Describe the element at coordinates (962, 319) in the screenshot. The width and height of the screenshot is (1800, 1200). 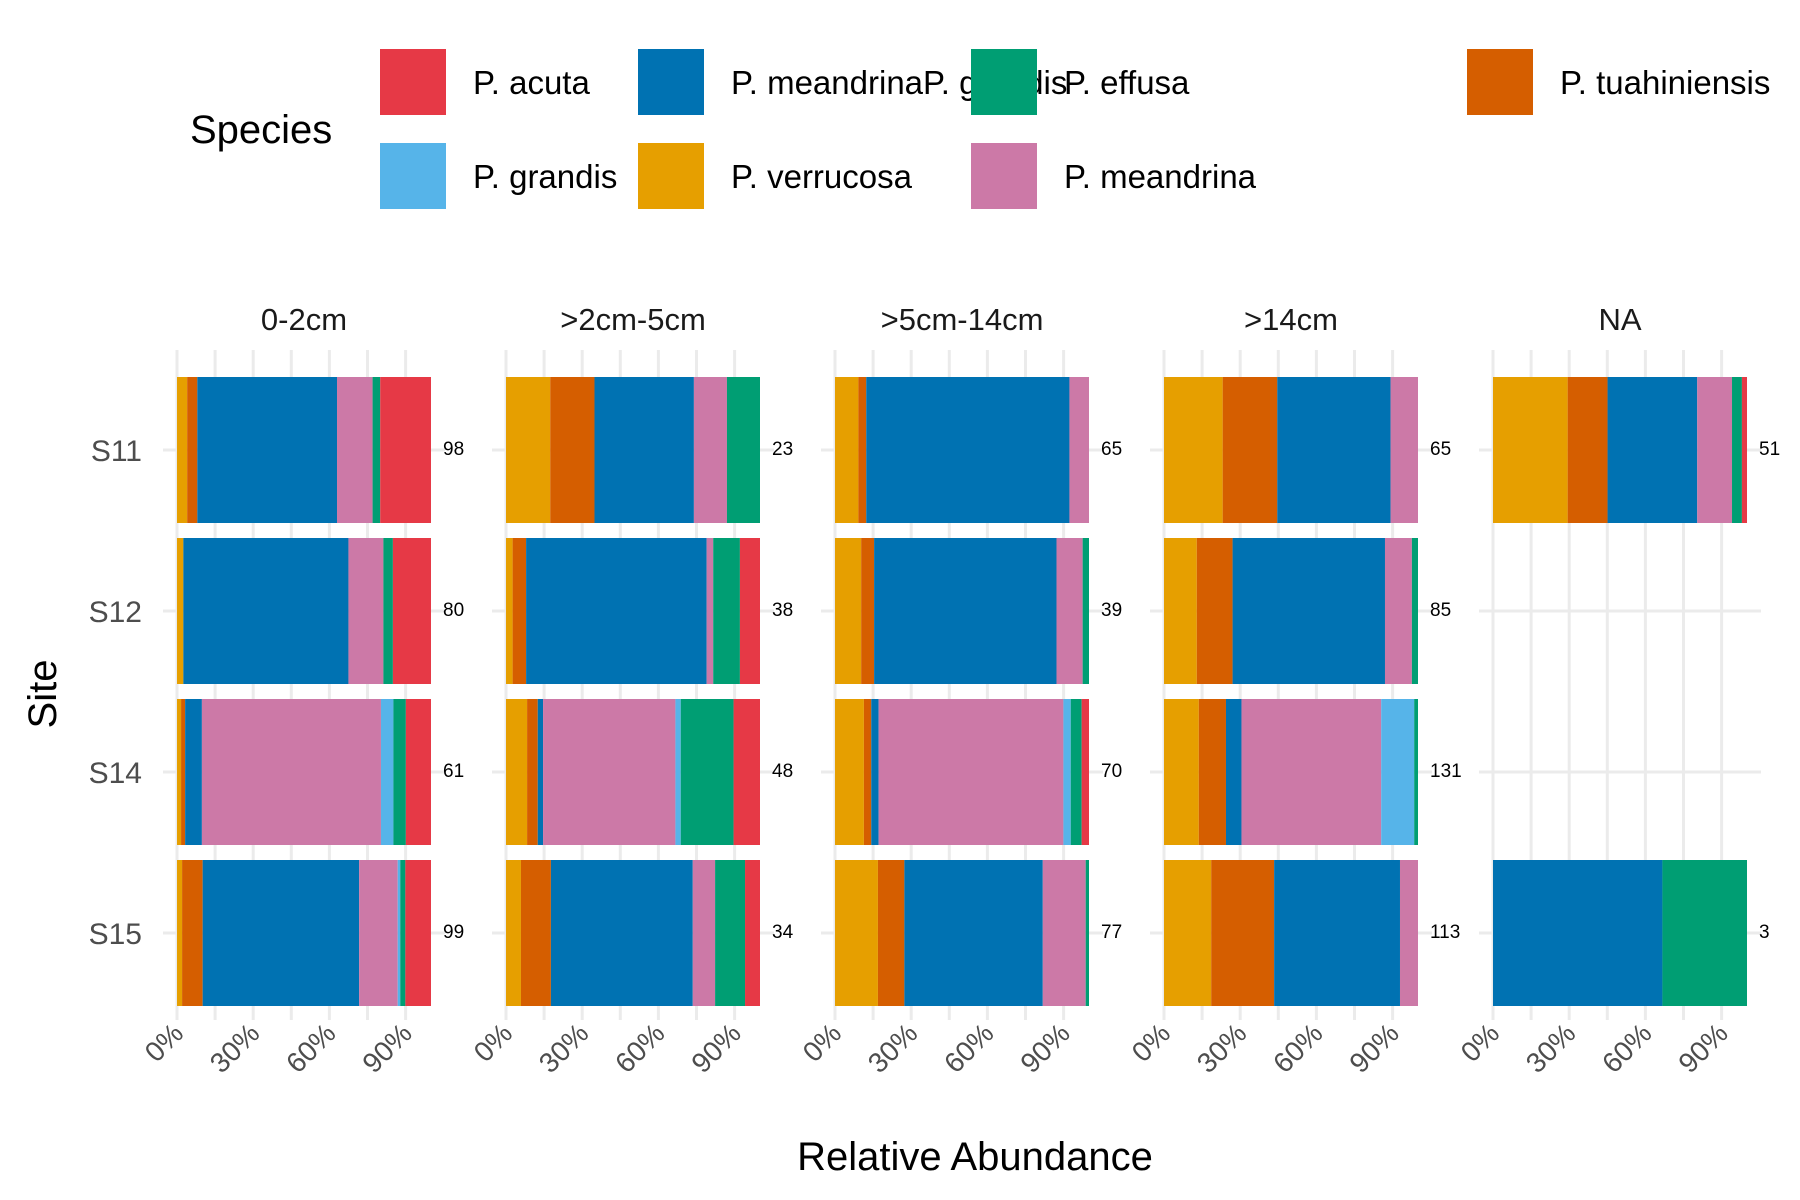
I see `facet-strip-label: >5cm-14cm` at that location.